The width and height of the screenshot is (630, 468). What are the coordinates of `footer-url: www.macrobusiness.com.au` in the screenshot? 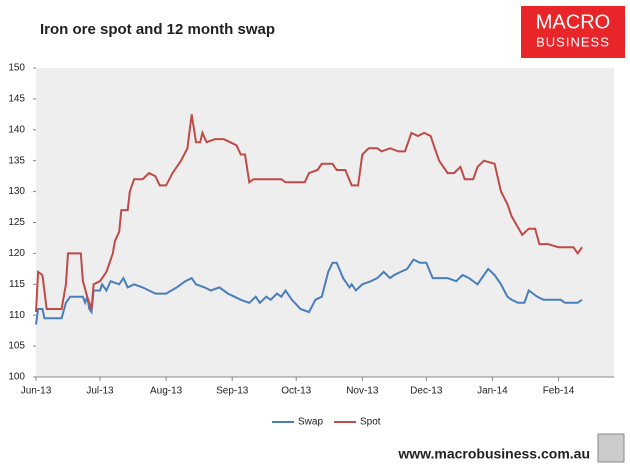 It's located at (493, 454).